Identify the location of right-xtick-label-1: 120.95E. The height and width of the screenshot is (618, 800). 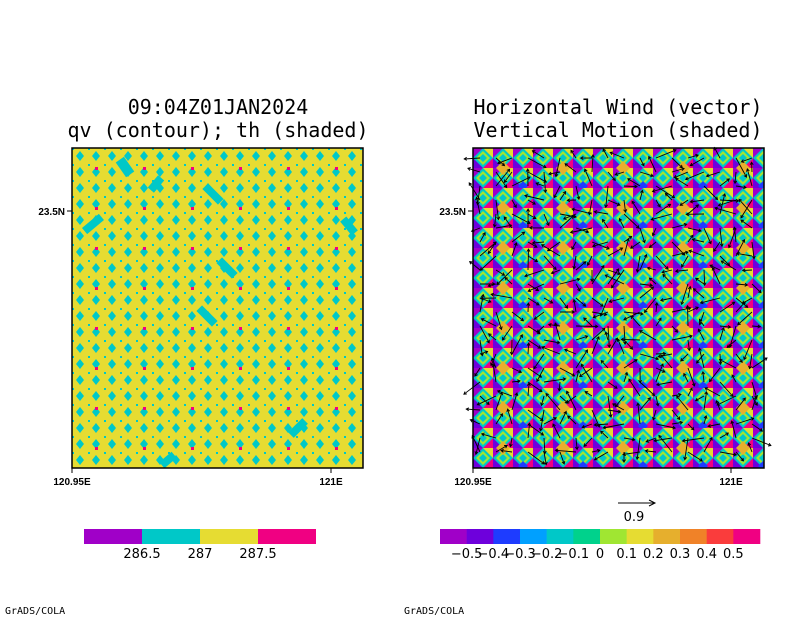
(473, 482).